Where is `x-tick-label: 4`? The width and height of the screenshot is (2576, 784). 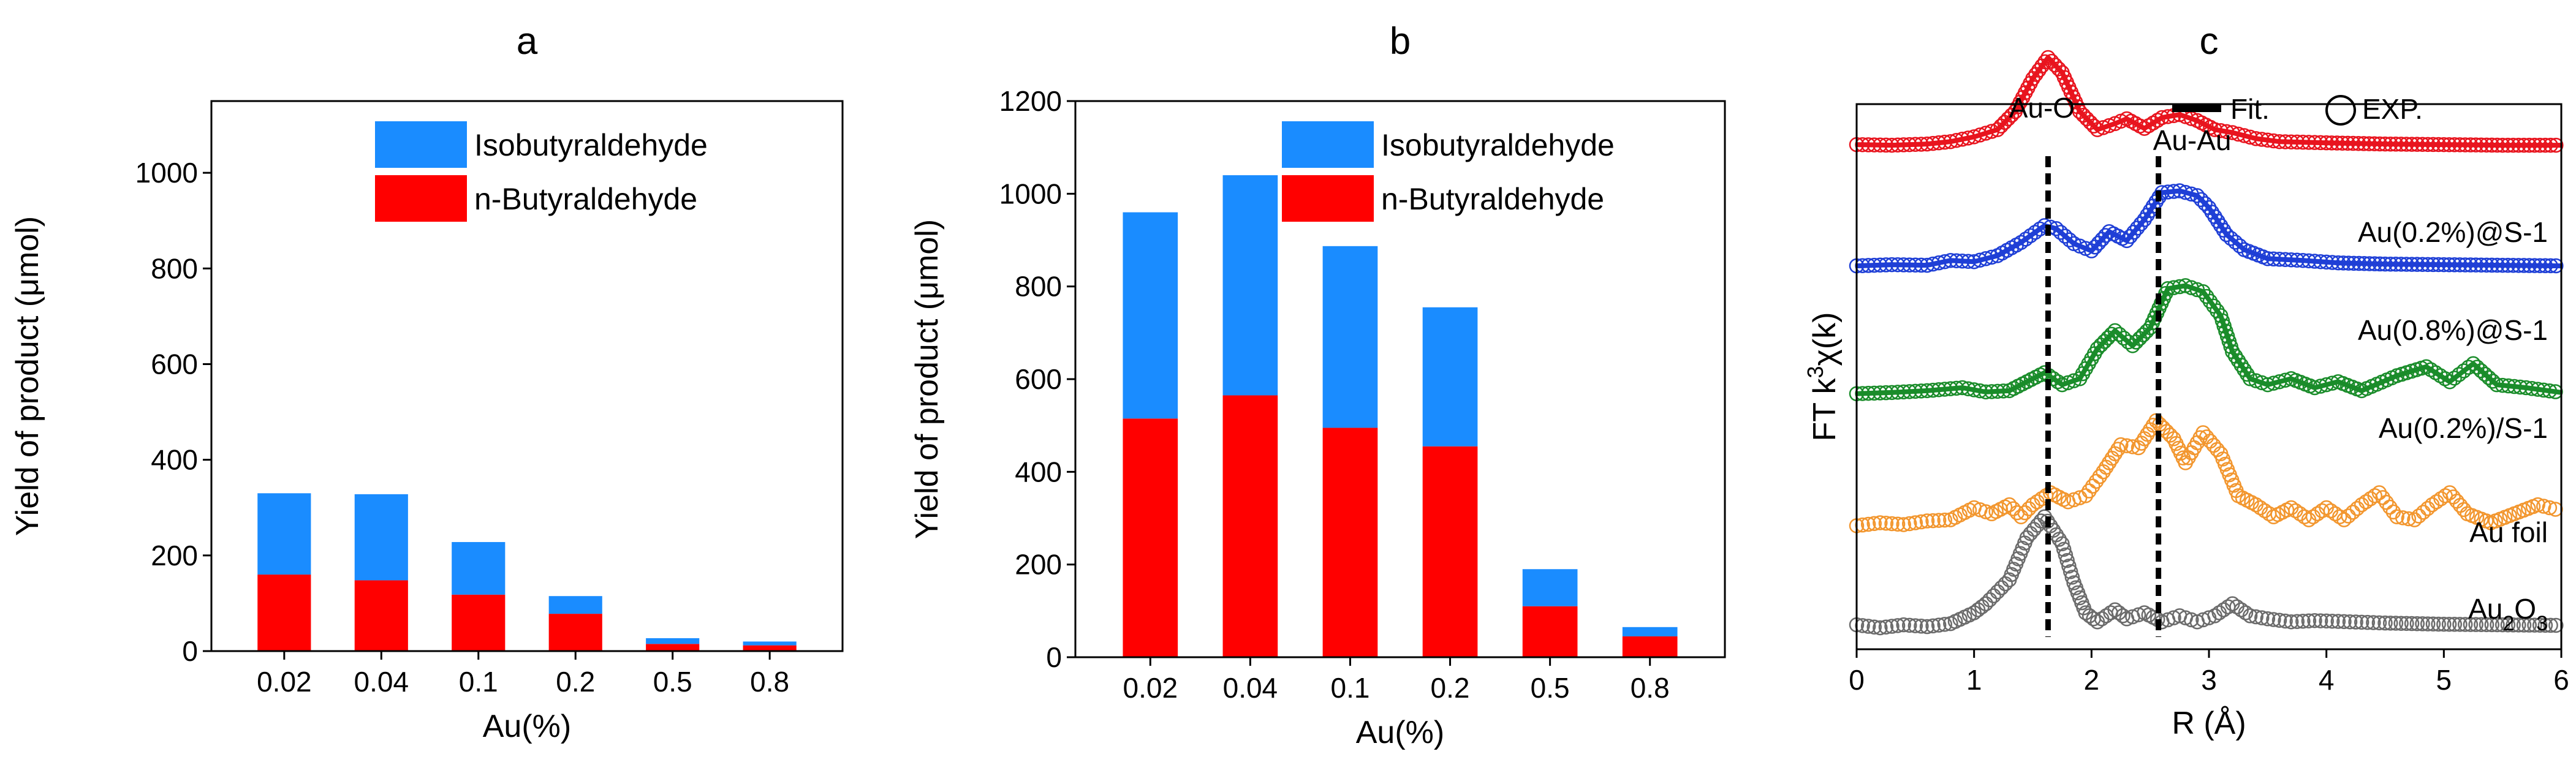
x-tick-label: 4 is located at coordinates (2327, 680).